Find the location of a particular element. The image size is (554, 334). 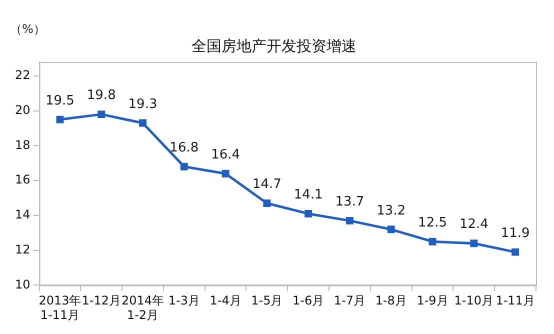

data-label: 12.5 is located at coordinates (432, 222).